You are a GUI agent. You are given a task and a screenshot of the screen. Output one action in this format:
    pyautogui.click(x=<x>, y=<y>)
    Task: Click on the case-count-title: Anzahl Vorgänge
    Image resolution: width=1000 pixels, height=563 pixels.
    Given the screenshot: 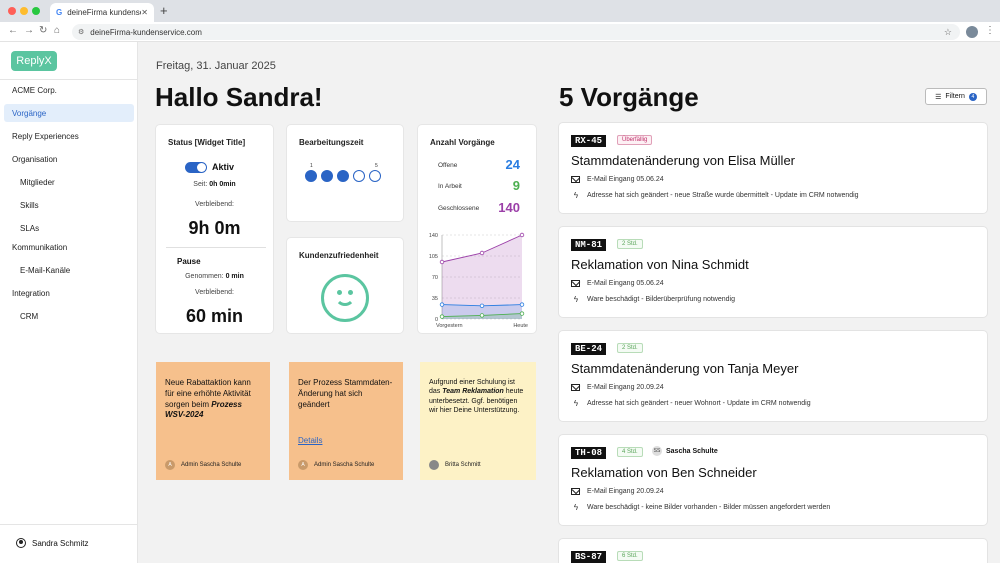 What is the action you would take?
    pyautogui.click(x=462, y=142)
    